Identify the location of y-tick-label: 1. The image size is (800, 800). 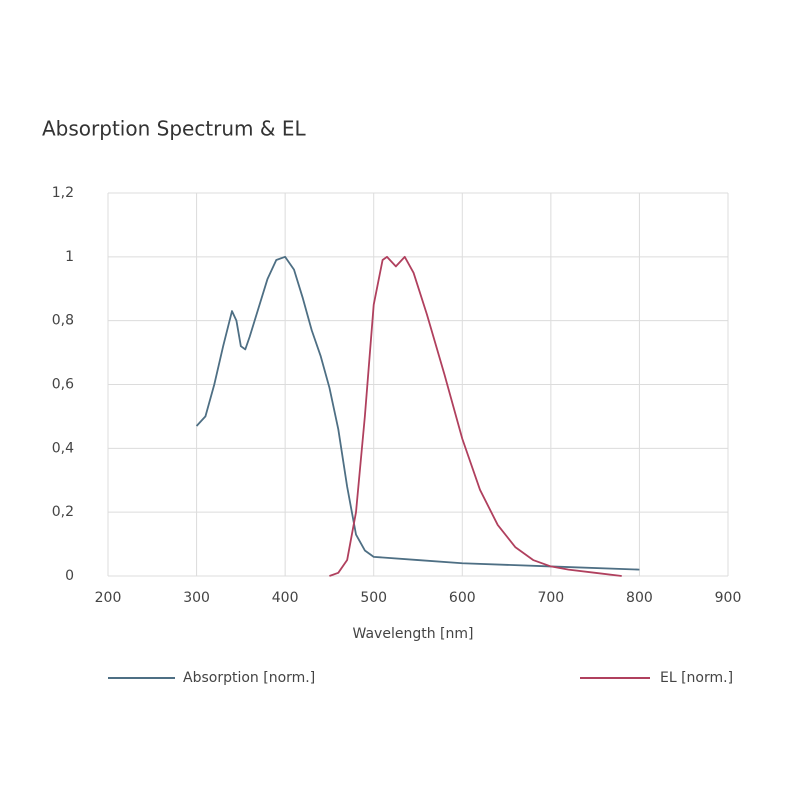
(69, 257).